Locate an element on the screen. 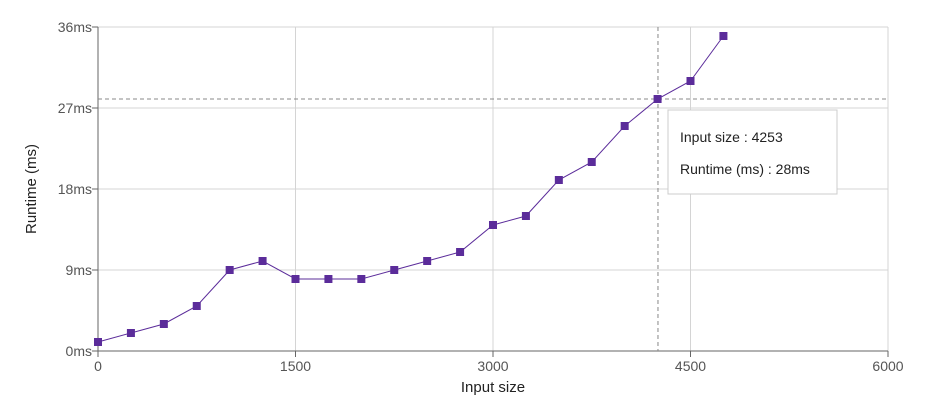 The height and width of the screenshot is (420, 936). tooltip: Input size : 4253 Runtime (ms) : 28ms is located at coordinates (752, 152).